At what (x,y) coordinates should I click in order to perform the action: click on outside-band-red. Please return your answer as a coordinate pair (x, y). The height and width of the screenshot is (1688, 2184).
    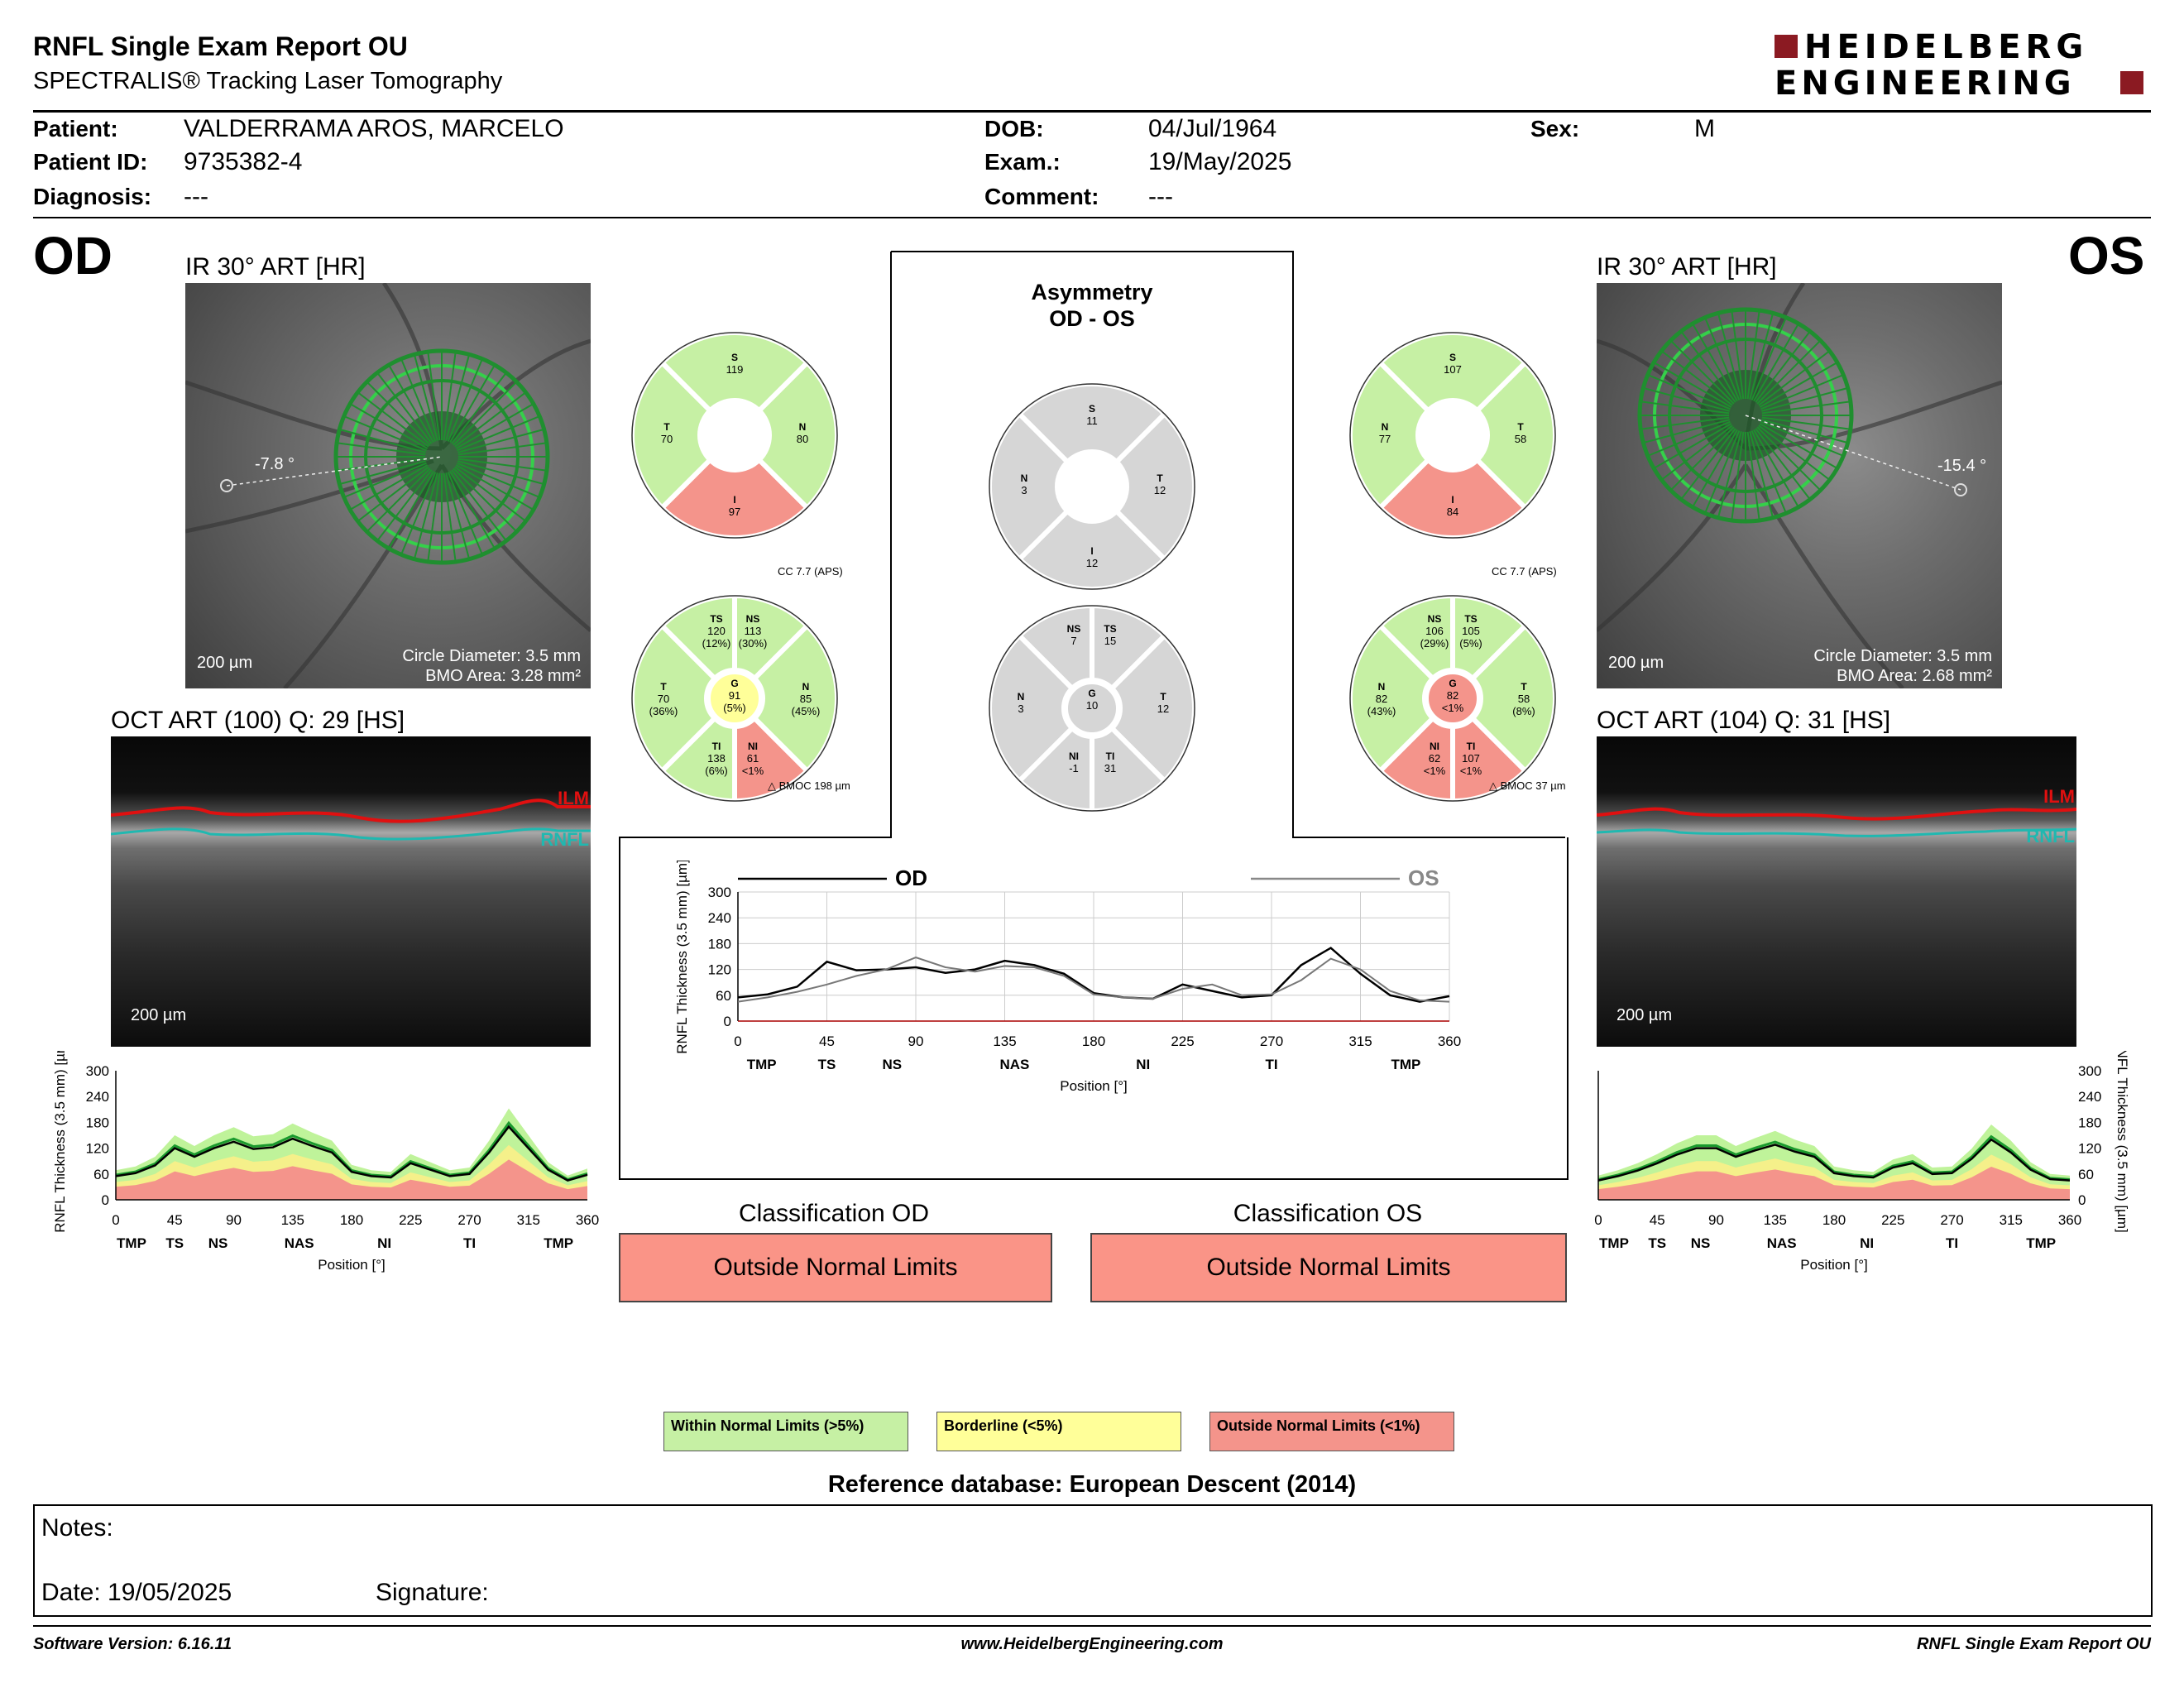
    Looking at the image, I should click on (1834, 1183).